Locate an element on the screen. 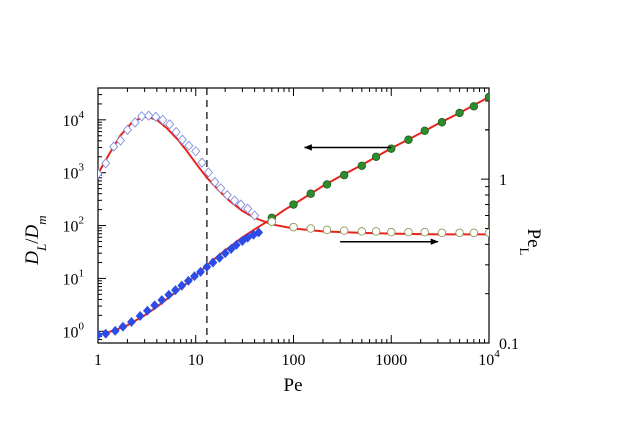 This screenshot has height=444, width=628. y-left-tick-label-exp: 2 is located at coordinates (82, 221).